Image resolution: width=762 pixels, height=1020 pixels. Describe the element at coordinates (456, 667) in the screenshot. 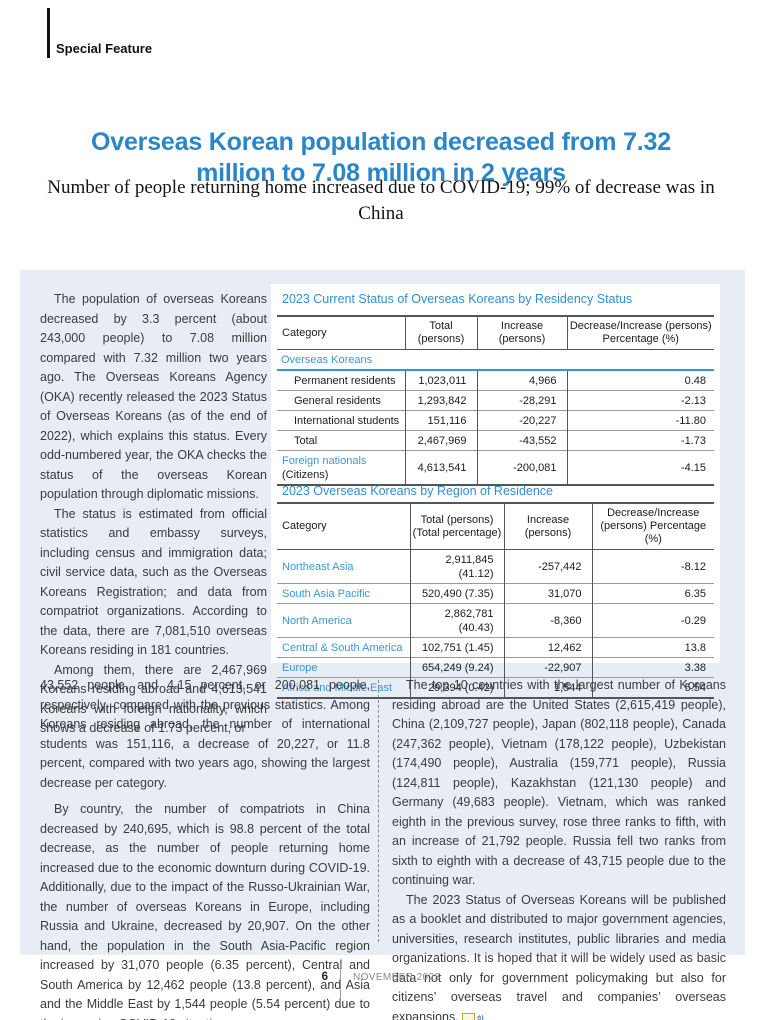

I see `cell-total: 654,249 (9.24)` at that location.